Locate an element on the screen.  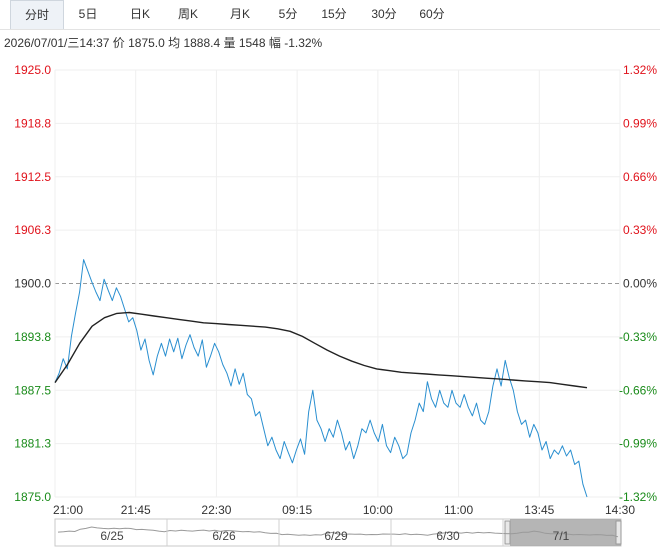
average-line is located at coordinates (321, 350).